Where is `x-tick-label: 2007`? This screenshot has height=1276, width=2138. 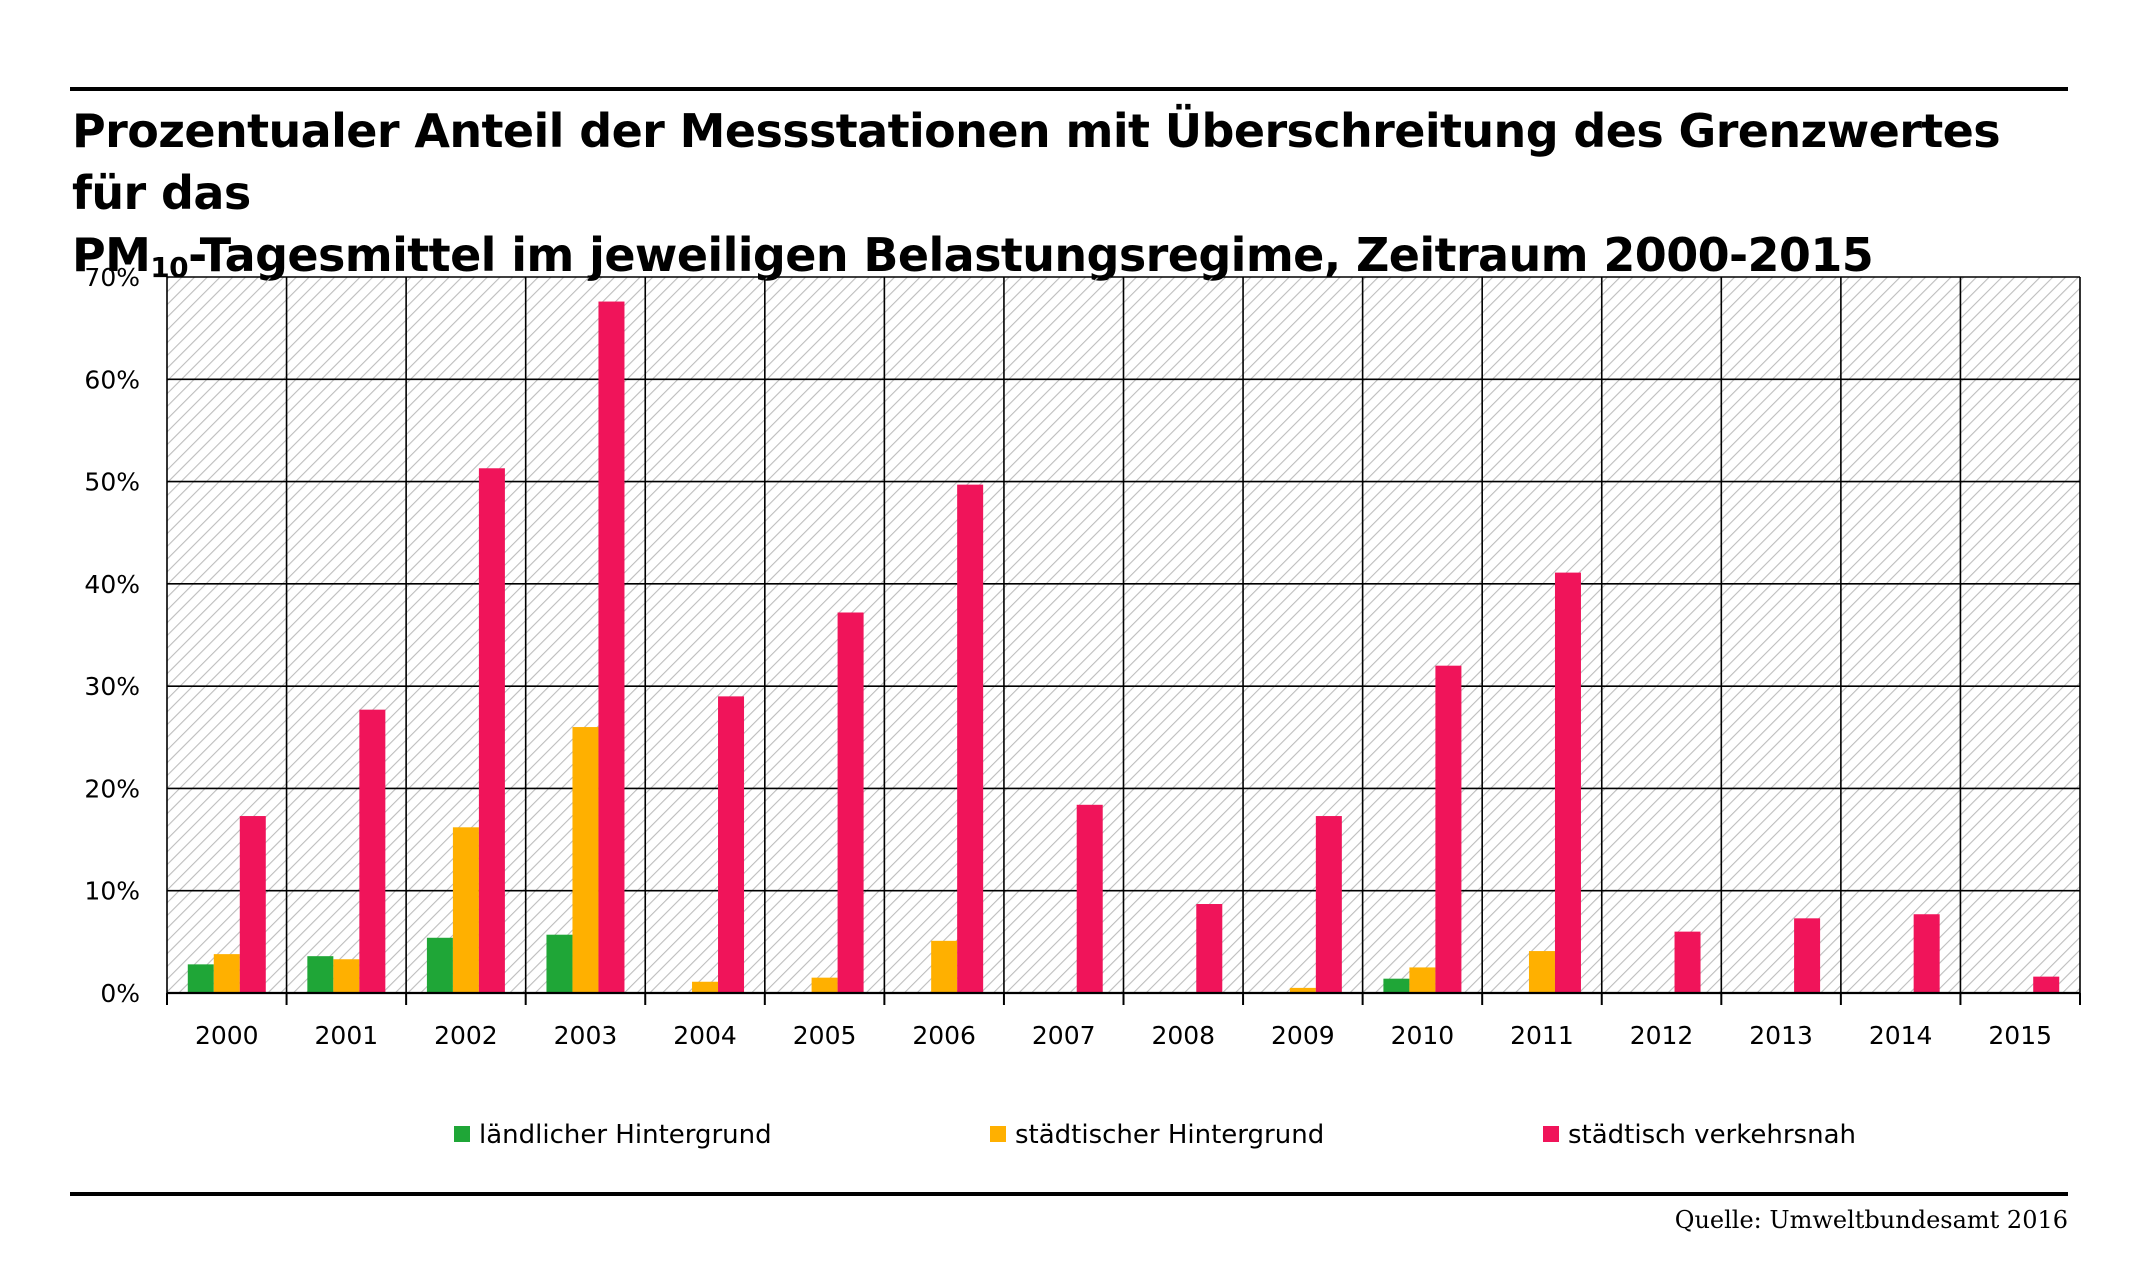 x-tick-label: 2007 is located at coordinates (1064, 1035).